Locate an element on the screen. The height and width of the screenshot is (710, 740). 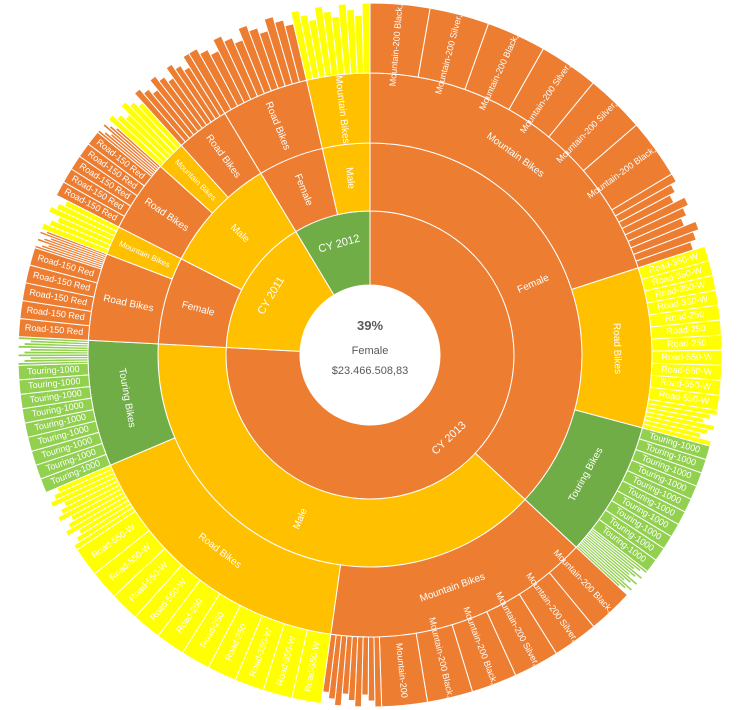
category-label: Road Bikes is located at coordinates (617, 348).